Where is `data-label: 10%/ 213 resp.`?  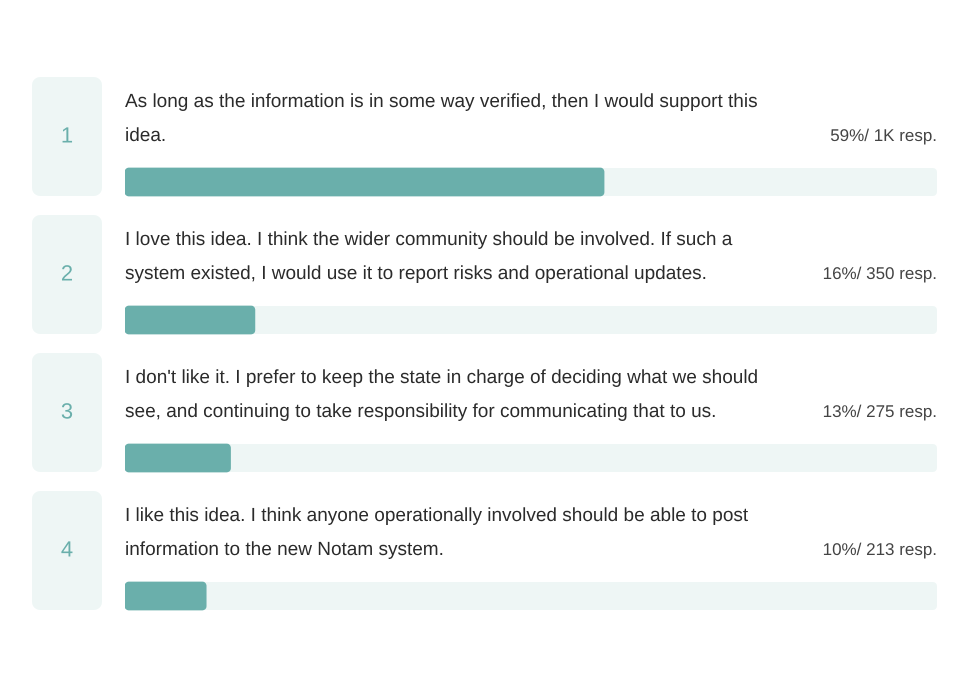
data-label: 10%/ 213 resp. is located at coordinates (879, 549).